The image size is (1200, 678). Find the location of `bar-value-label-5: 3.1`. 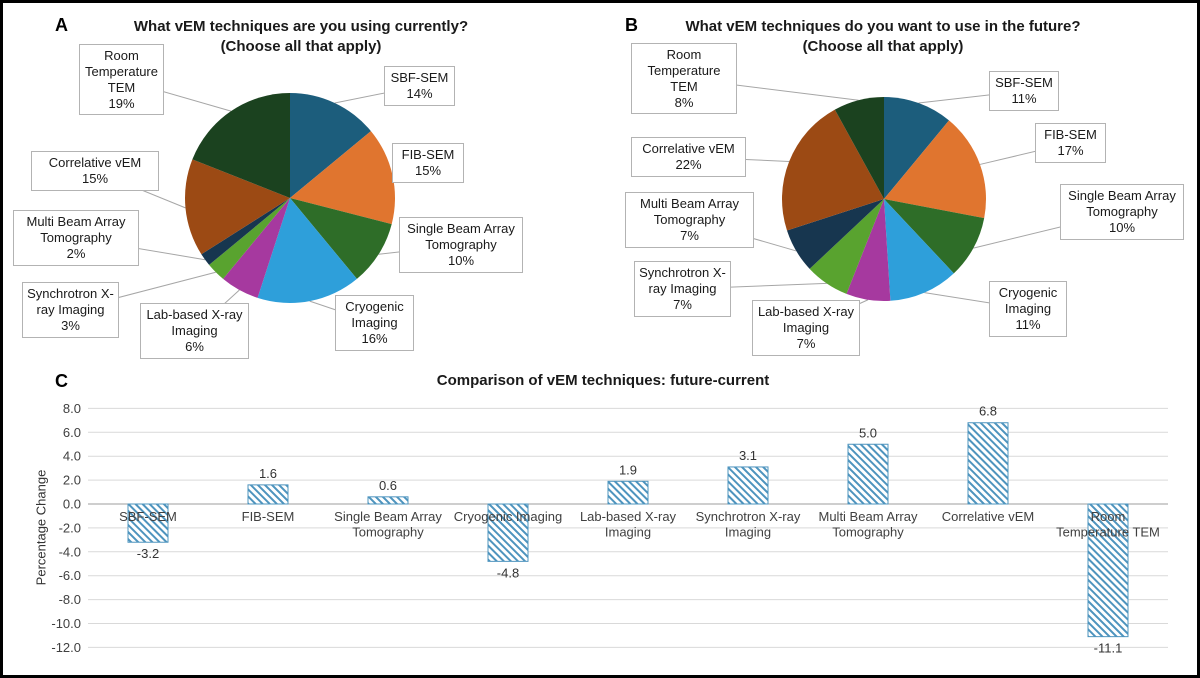

bar-value-label-5: 3.1 is located at coordinates (748, 455).